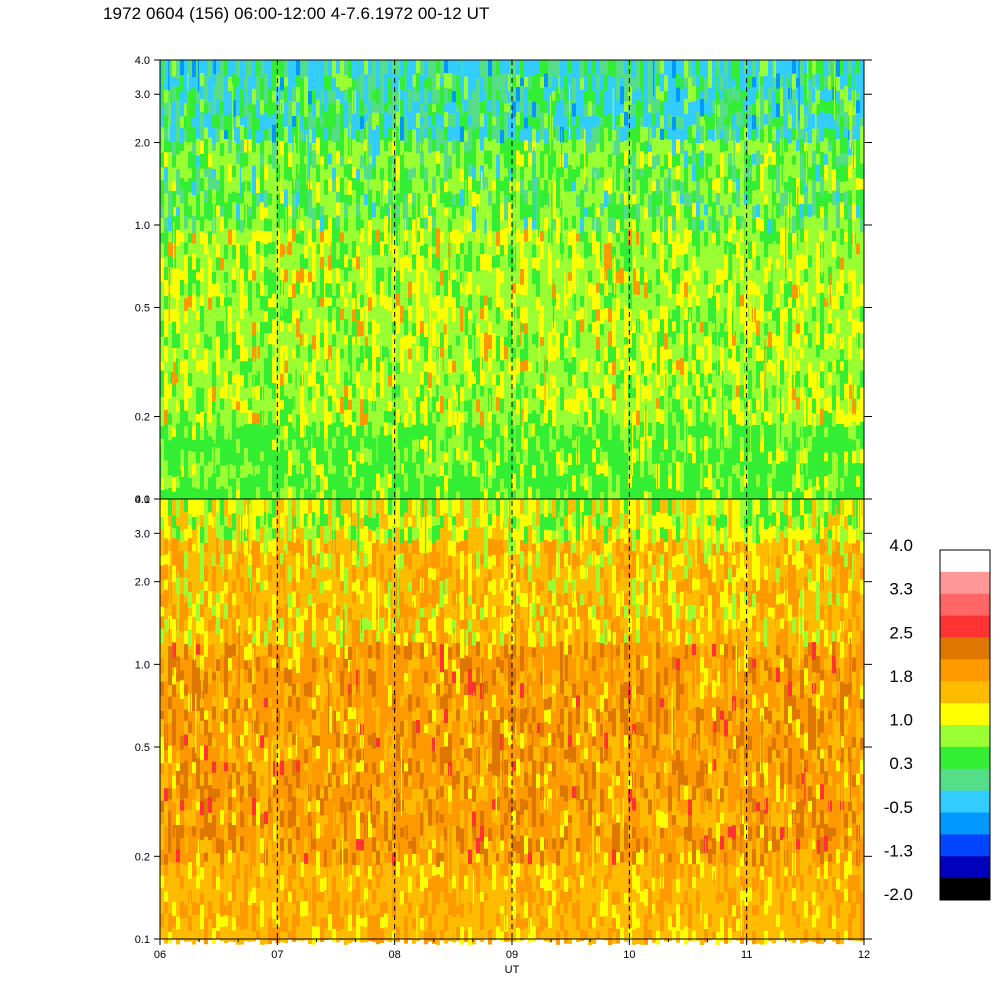 This screenshot has width=1000, height=1000. What do you see at coordinates (512, 970) in the screenshot?
I see `x-axis-label: UT` at bounding box center [512, 970].